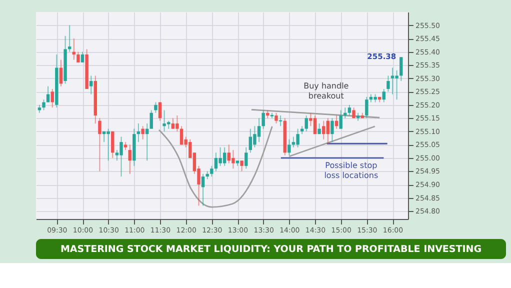 The height and width of the screenshot is (288, 511). What do you see at coordinates (351, 170) in the screenshot?
I see `annotation: Possible stop loss locations` at bounding box center [351, 170].